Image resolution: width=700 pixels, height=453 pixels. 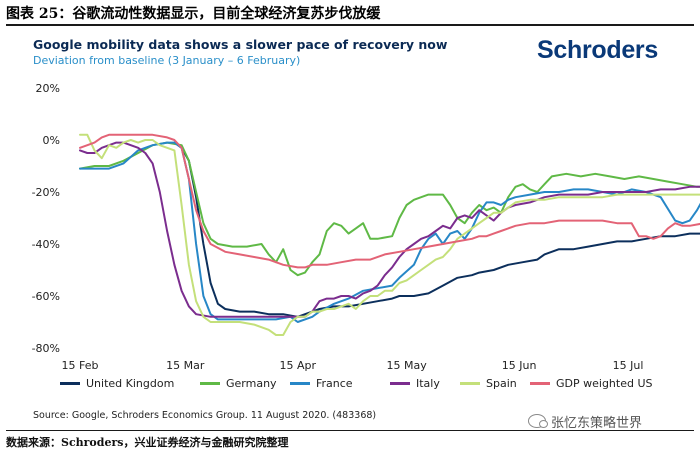 I want to click on x-tick-label: 15 May, so click(x=406, y=365).